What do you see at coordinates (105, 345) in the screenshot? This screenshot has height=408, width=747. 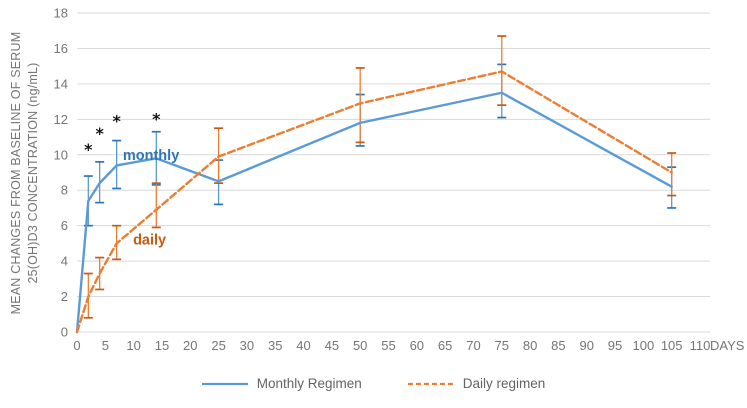 I see `svg-text: 5` at bounding box center [105, 345].